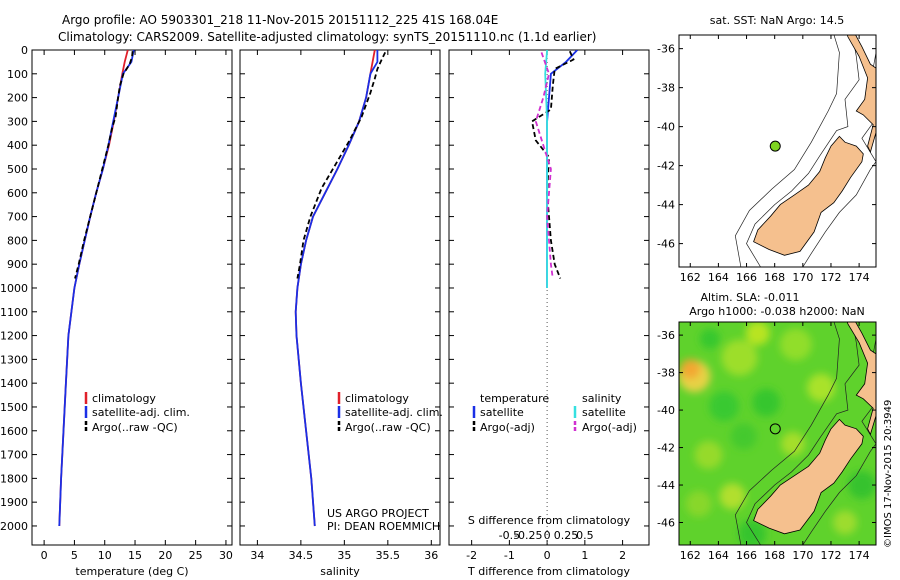  What do you see at coordinates (14, 312) in the screenshot?
I see `y-tick-label: 1100` at bounding box center [14, 312].